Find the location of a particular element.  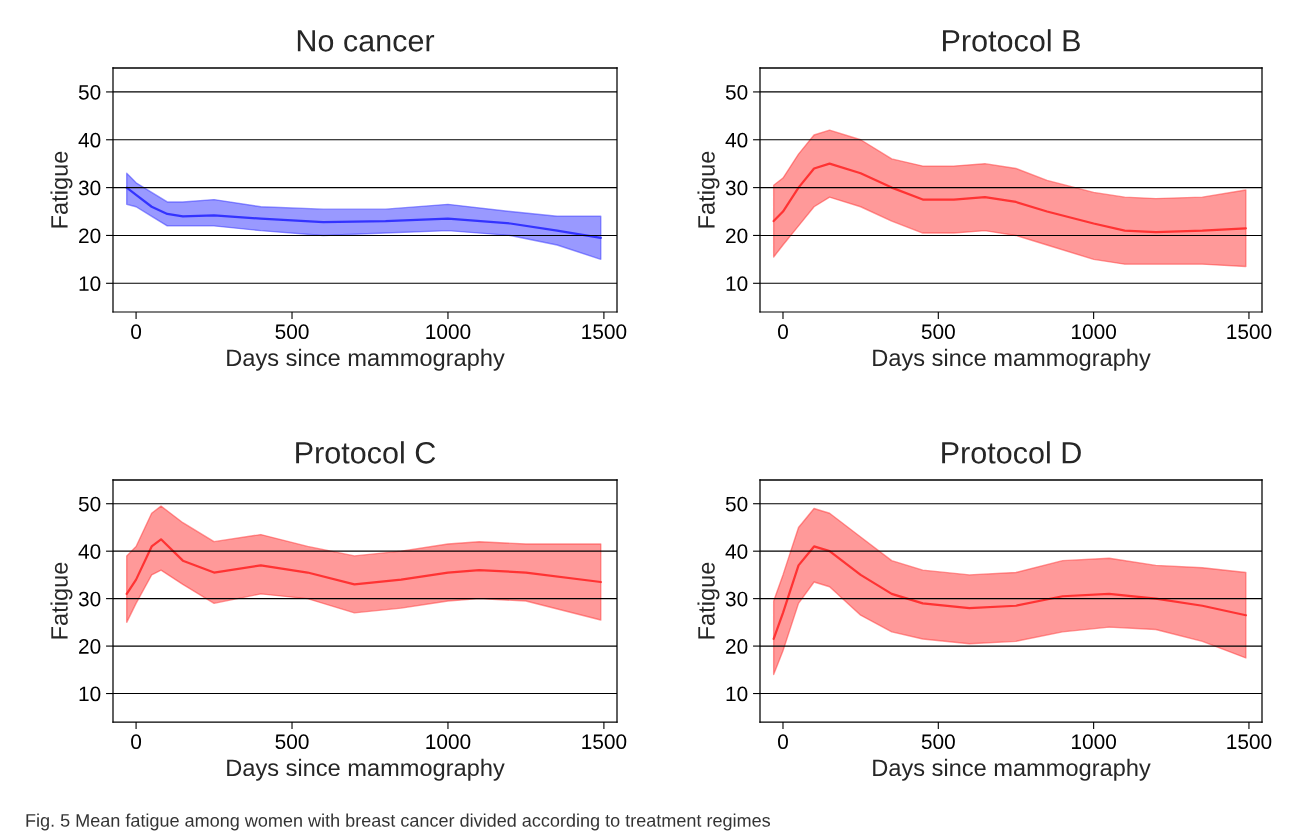

chart-title: Protocol C is located at coordinates (366, 452).